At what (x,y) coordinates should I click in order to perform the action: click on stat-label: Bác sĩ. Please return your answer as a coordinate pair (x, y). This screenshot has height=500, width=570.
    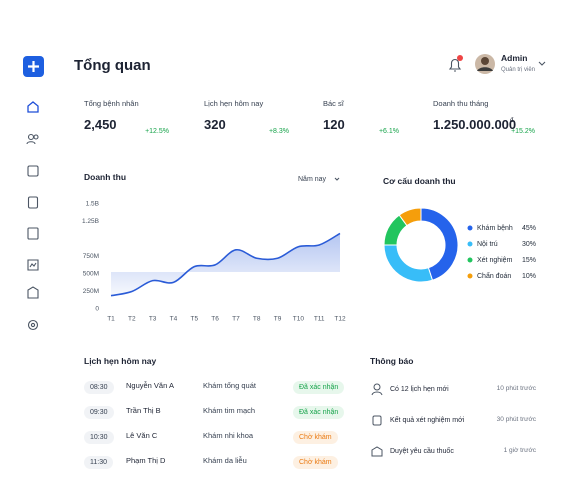
    Looking at the image, I should click on (333, 103).